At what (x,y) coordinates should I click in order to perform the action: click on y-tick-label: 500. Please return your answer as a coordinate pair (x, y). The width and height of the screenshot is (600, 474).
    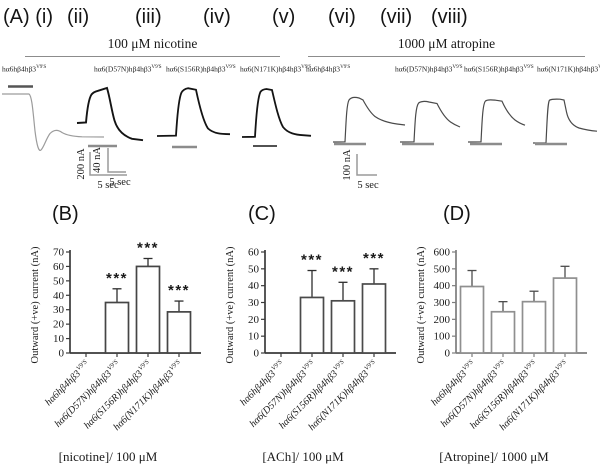
    Looking at the image, I should click on (442, 269).